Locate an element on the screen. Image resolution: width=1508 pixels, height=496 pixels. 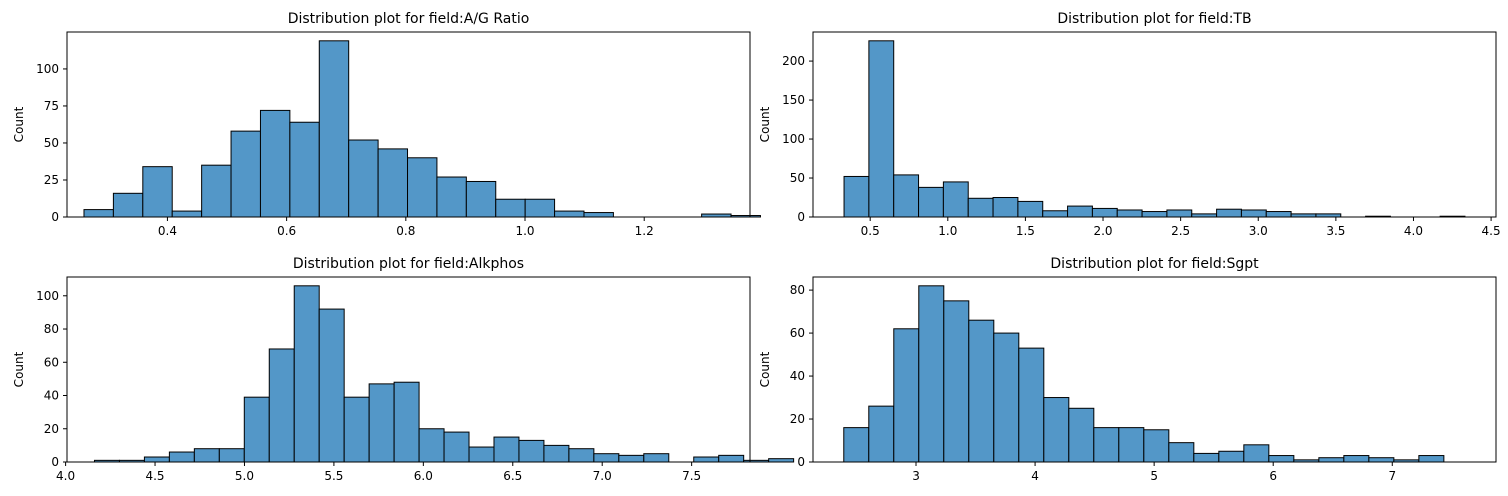
x-tick-label: 1.0 is located at coordinates (524, 231).